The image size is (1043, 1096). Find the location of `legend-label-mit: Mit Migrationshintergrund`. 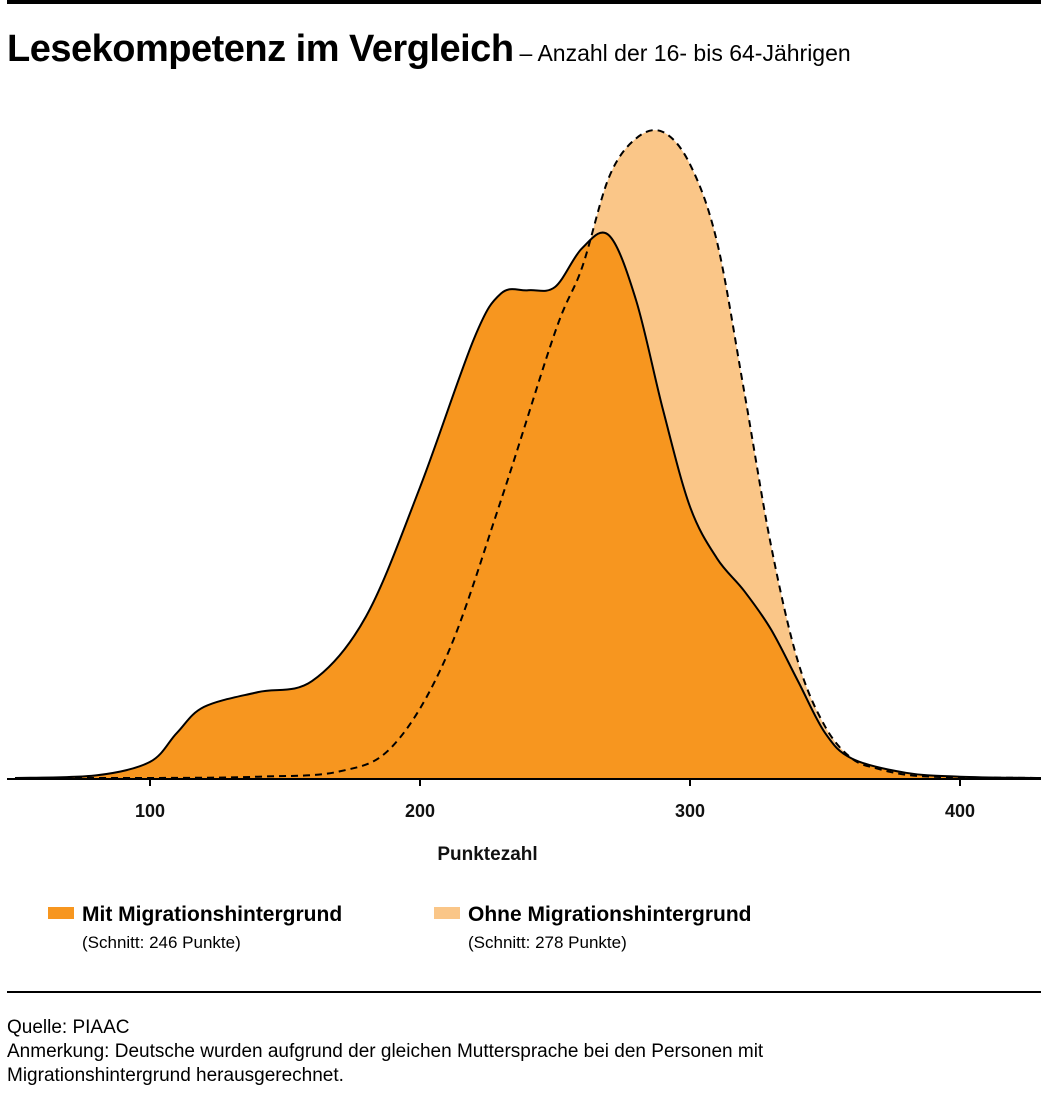

legend-label-mit: Mit Migrationshintergrund is located at coordinates (212, 914).